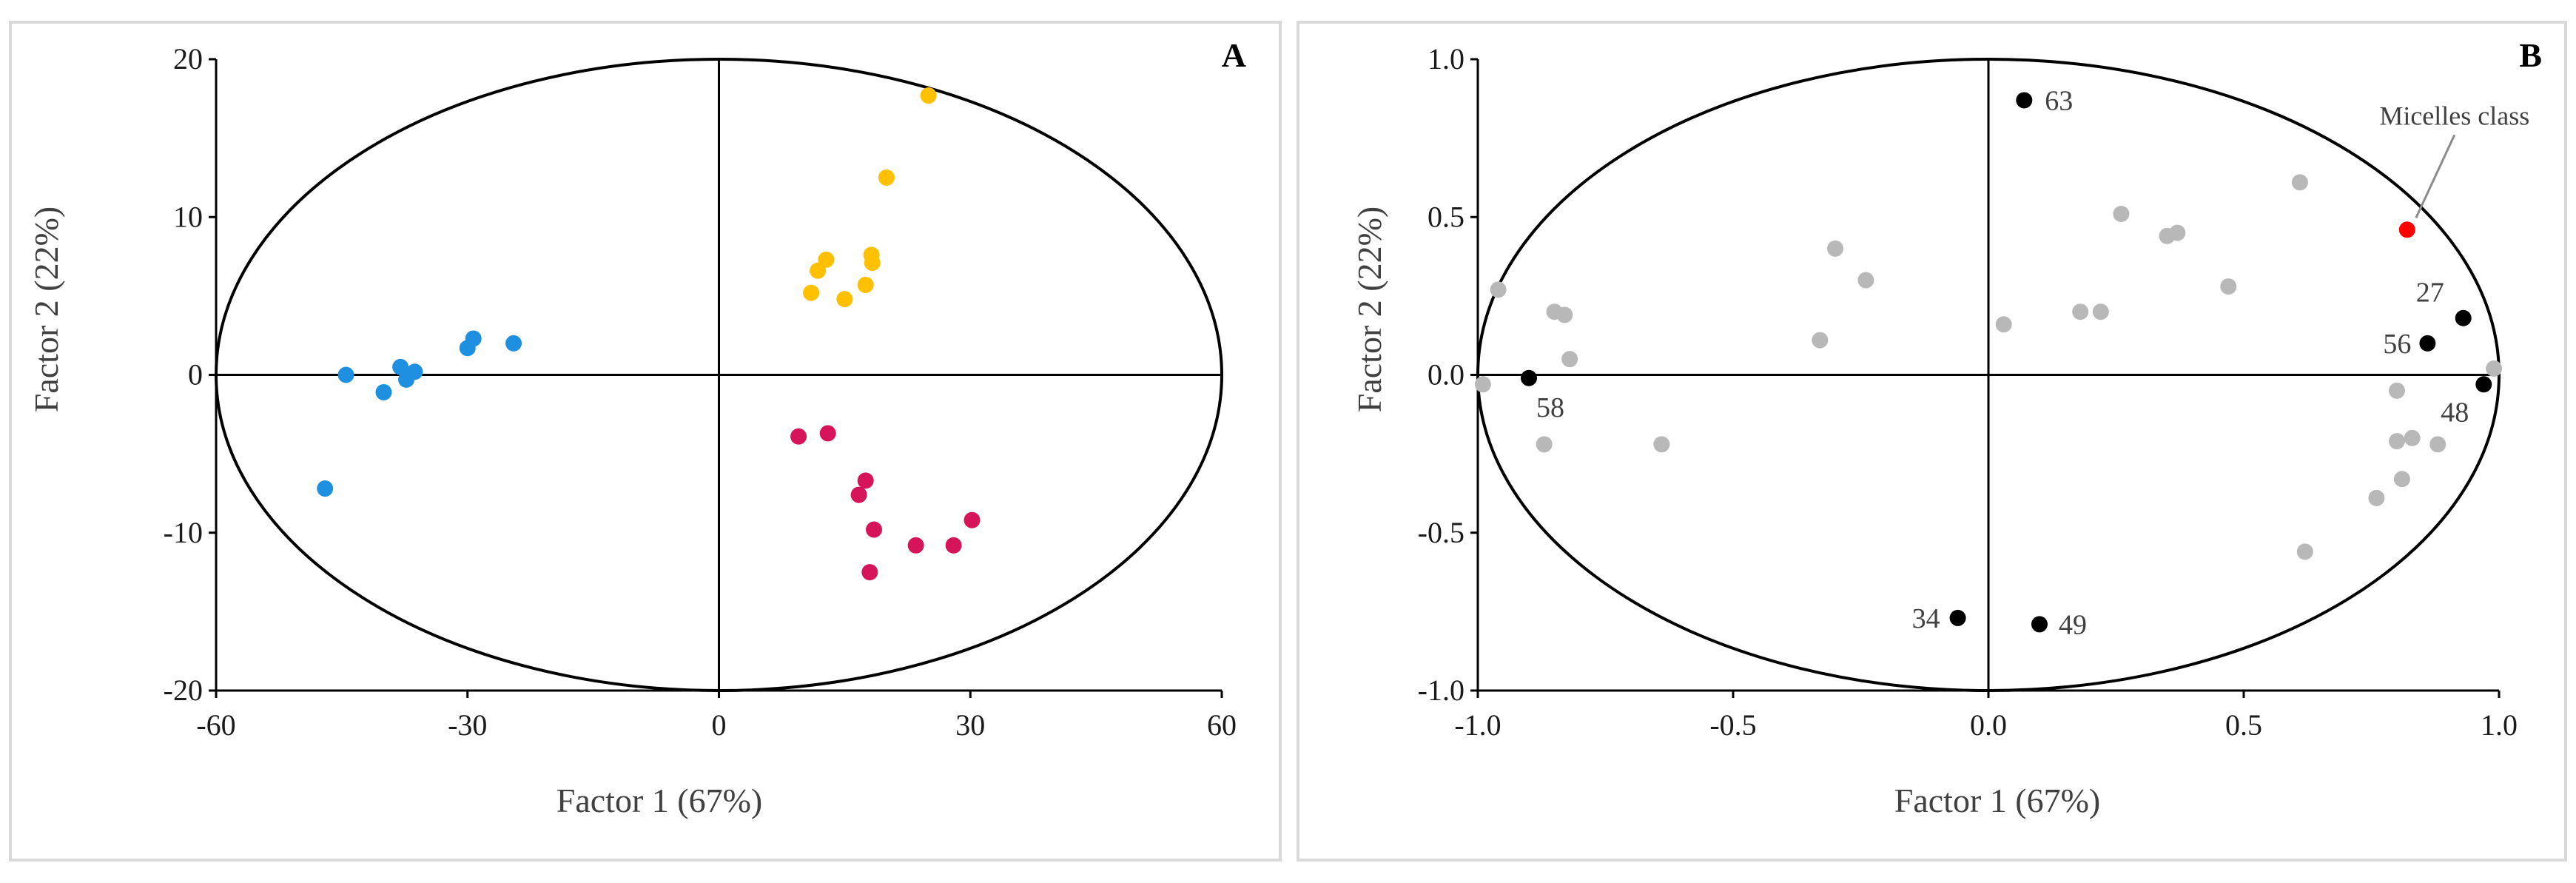 Image resolution: width=2576 pixels, height=883 pixels. What do you see at coordinates (1441, 691) in the screenshot?
I see `y-tick-label: -1.0` at bounding box center [1441, 691].